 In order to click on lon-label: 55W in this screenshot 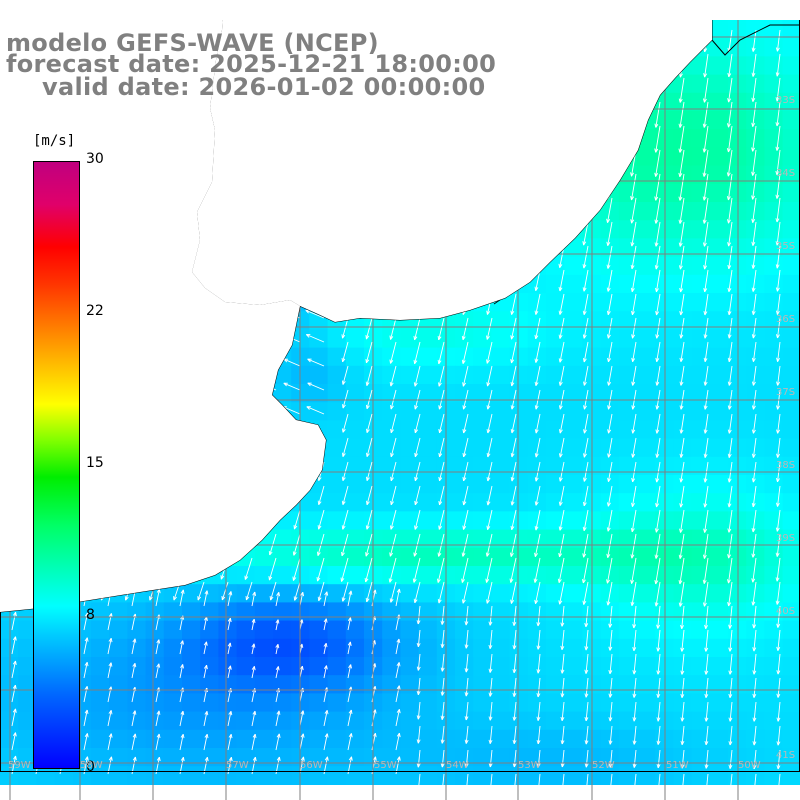, I will do `click(385, 765)`.